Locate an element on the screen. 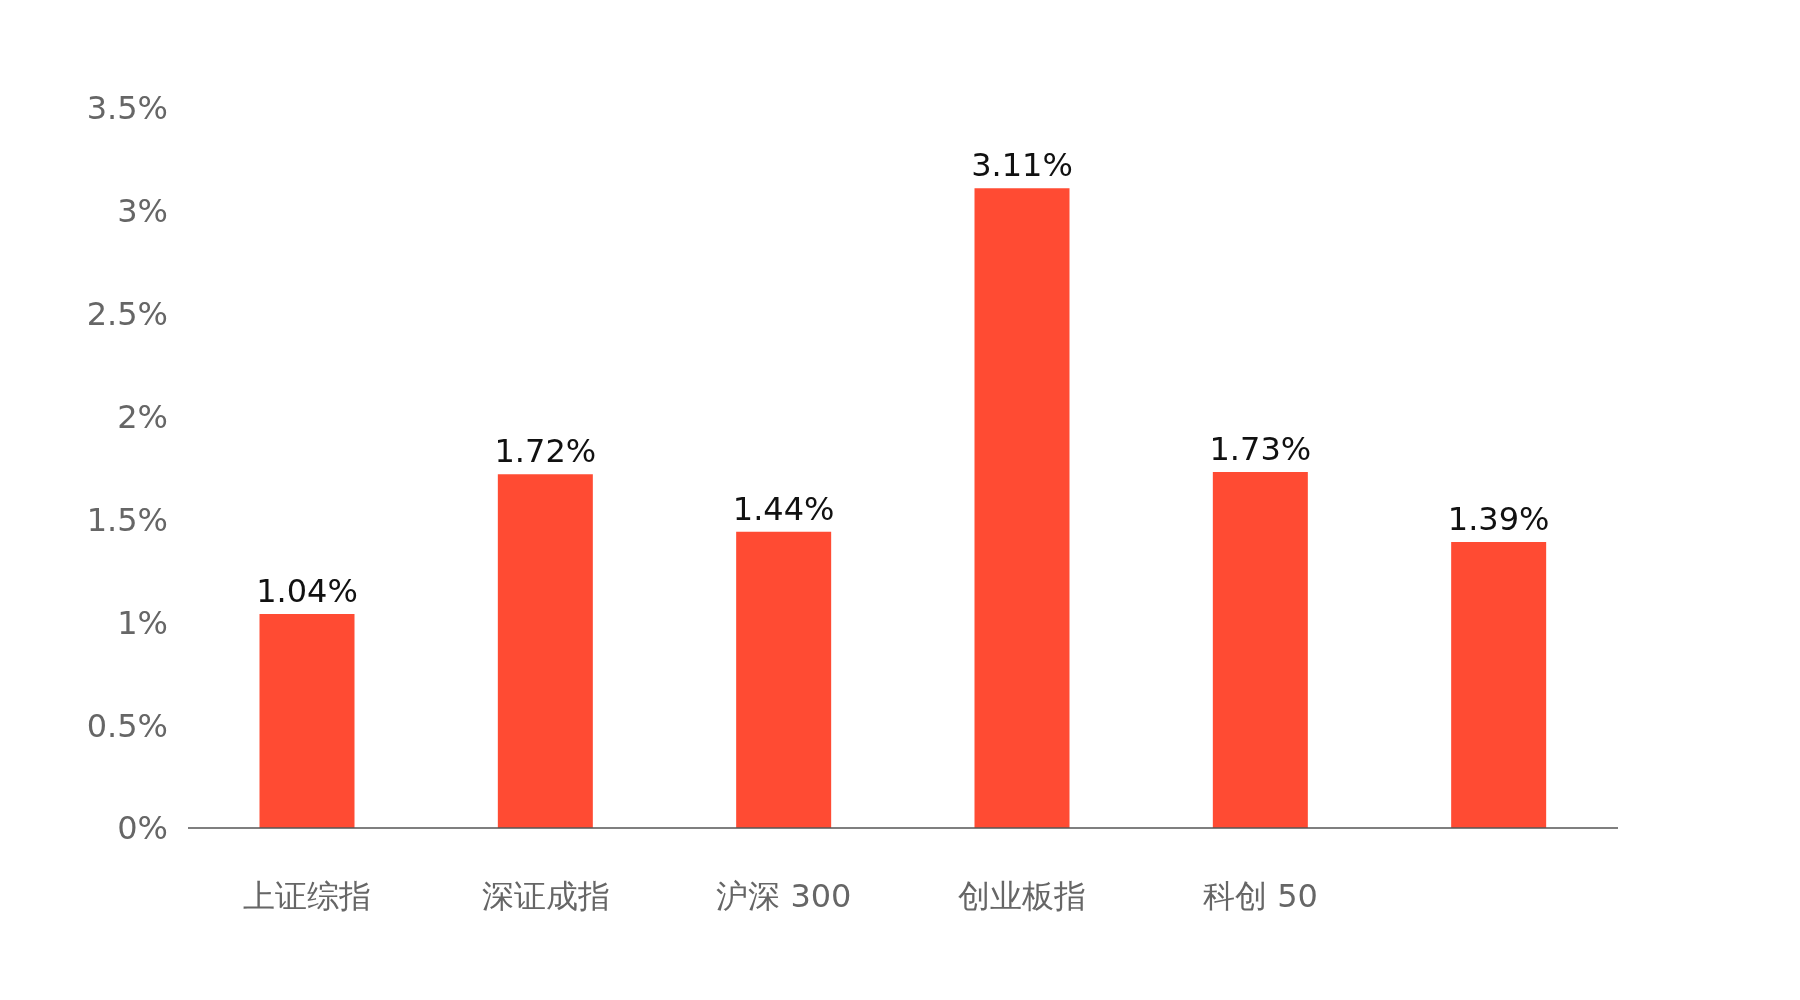  y-tick-label: 2% is located at coordinates (142, 416).